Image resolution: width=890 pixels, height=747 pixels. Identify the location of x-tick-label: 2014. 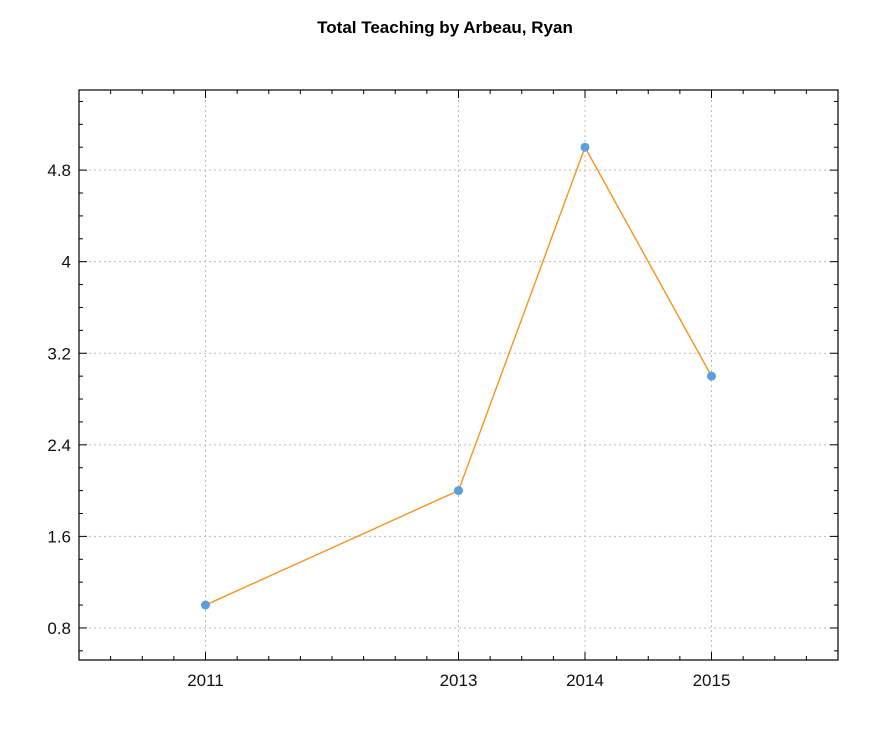
(585, 680).